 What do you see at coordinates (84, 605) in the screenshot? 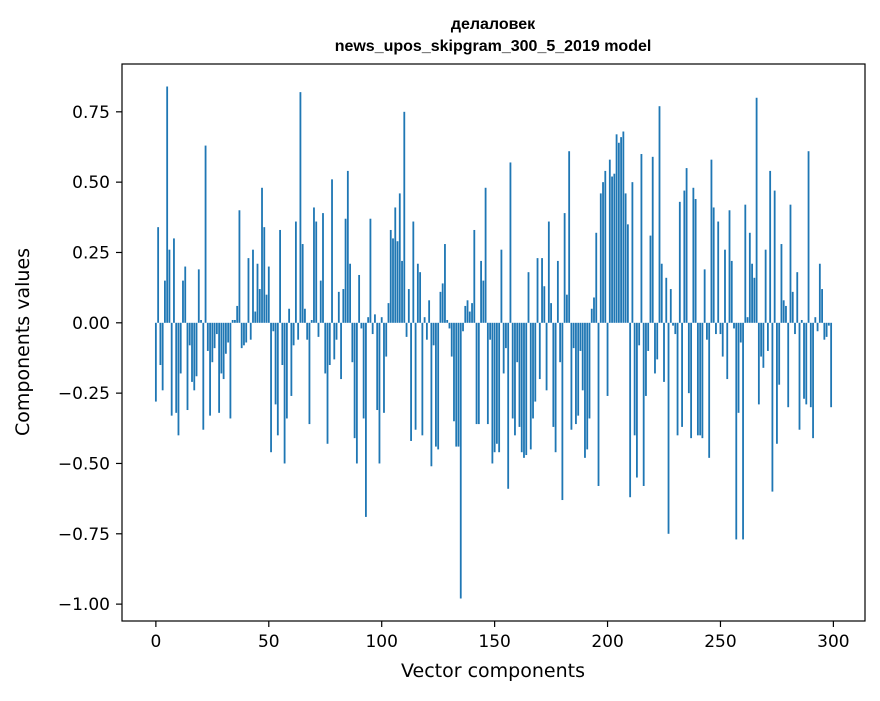
I see `y-tick-label: −1.00` at bounding box center [84, 605].